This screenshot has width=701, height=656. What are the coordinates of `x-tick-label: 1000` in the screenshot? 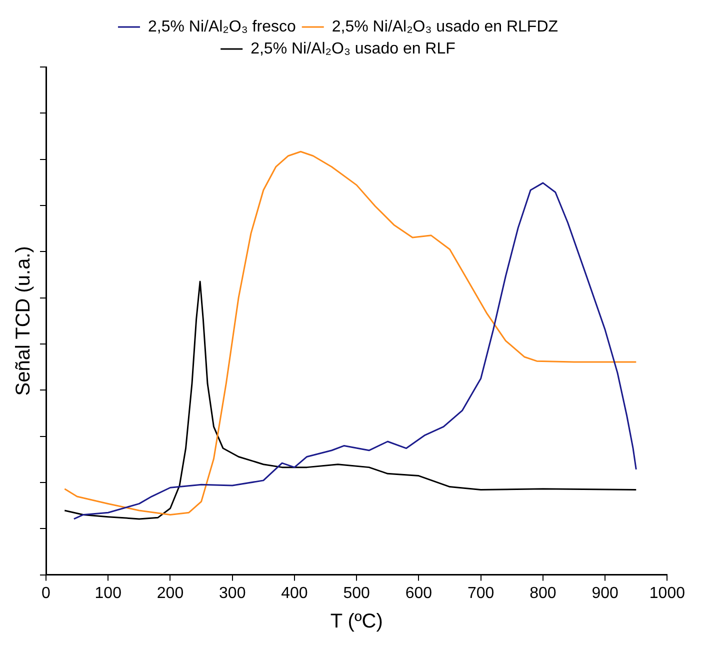 It's located at (667, 593).